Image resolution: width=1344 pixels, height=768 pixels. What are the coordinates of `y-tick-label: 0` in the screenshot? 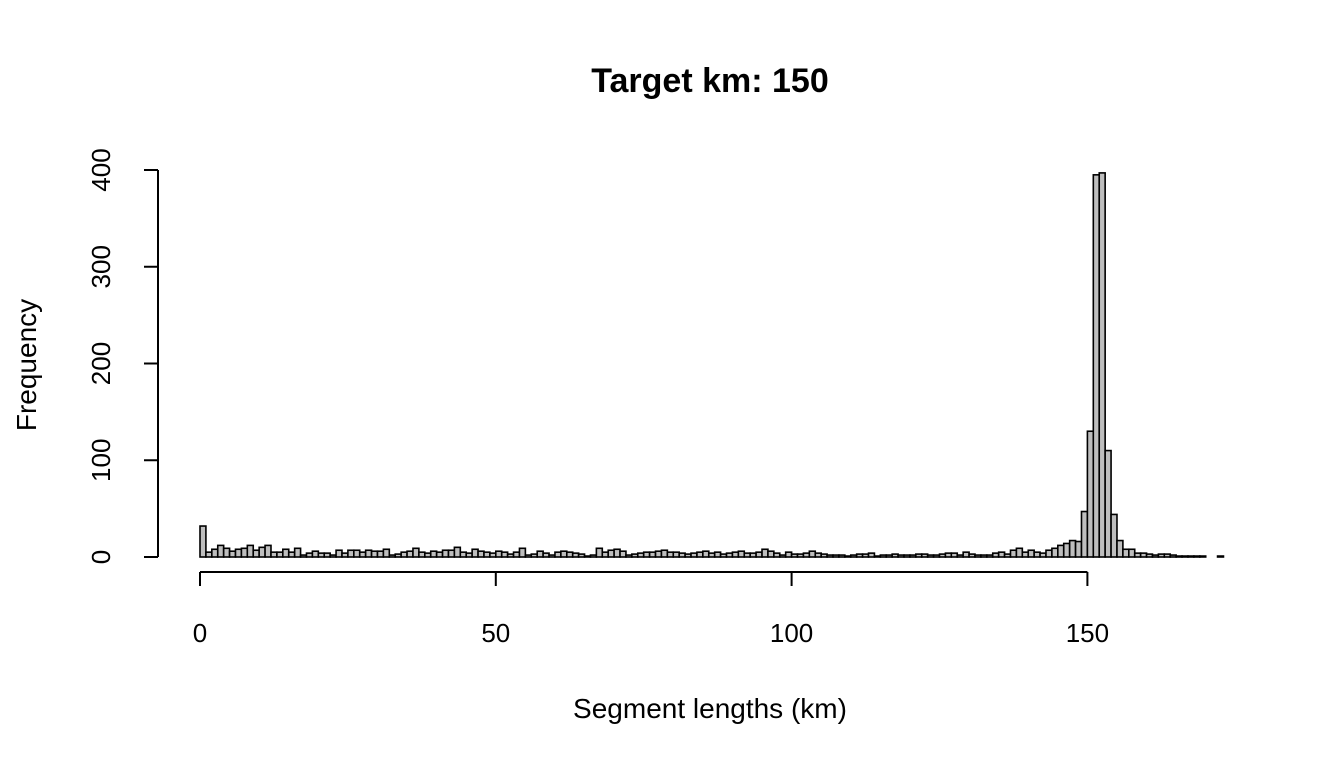 It's located at (101, 557).